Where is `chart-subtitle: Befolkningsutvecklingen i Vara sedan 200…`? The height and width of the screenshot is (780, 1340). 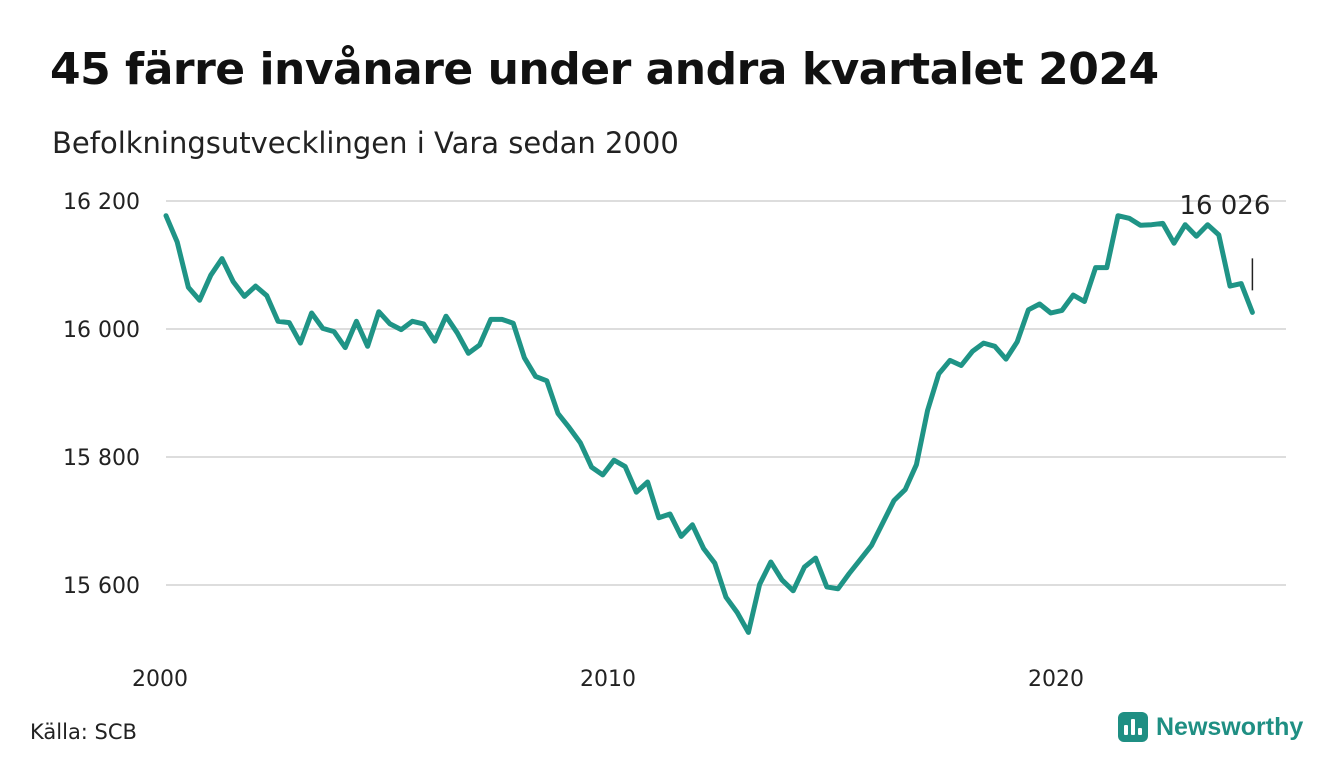 chart-subtitle: Befolkningsutvecklingen i Vara sedan 200… is located at coordinates (365, 143).